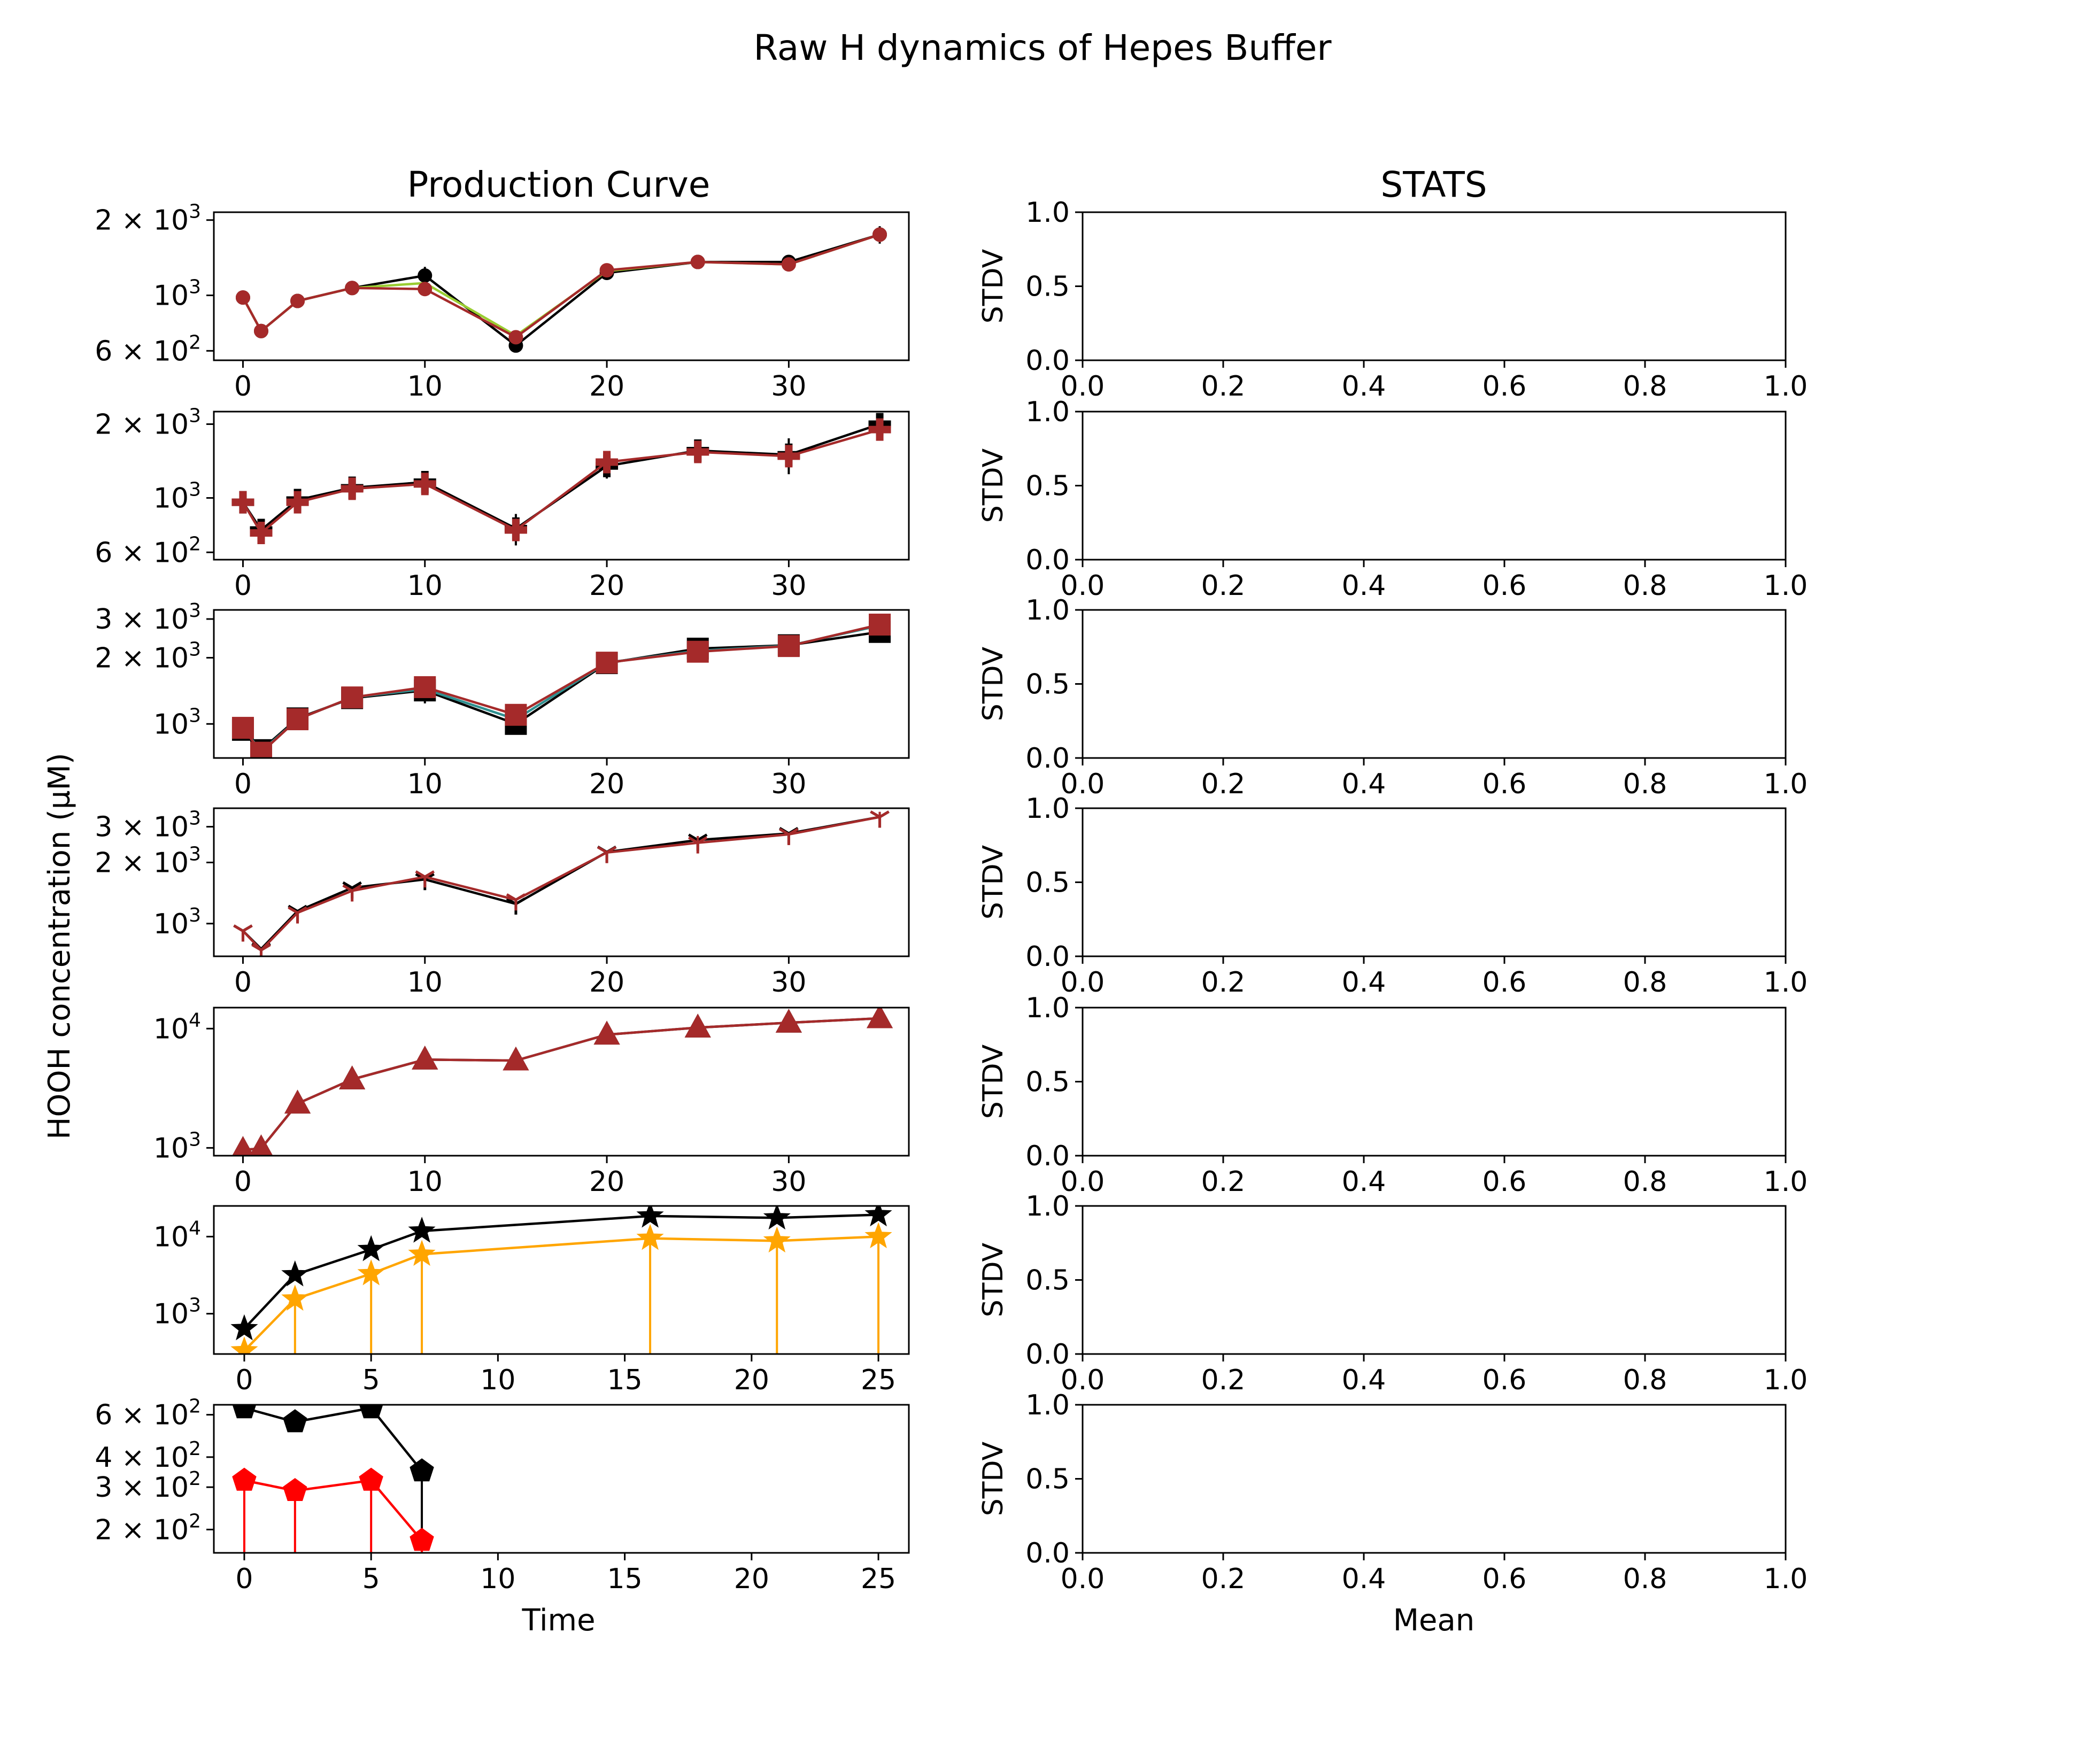 This screenshot has width=2085, height=1764. What do you see at coordinates (625, 1380) in the screenshot?
I see `x-tick-label: 15` at bounding box center [625, 1380].